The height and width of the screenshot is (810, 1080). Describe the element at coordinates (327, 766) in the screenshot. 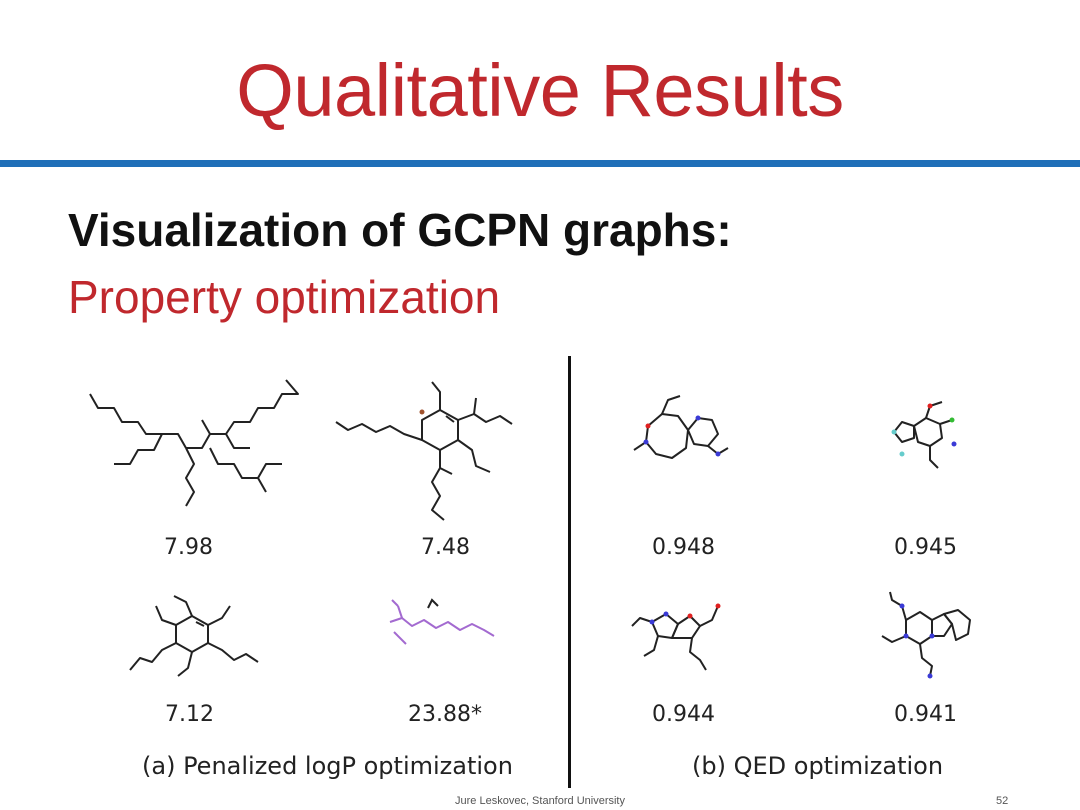

I see `caption-a: (a) Penalized logP optimization` at that location.